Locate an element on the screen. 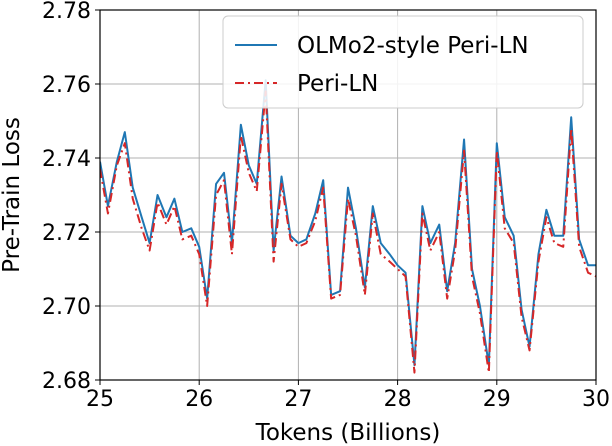 The height and width of the screenshot is (446, 612). x-tick-labels: 25 26 27 28 29 30 is located at coordinates (348, 399).